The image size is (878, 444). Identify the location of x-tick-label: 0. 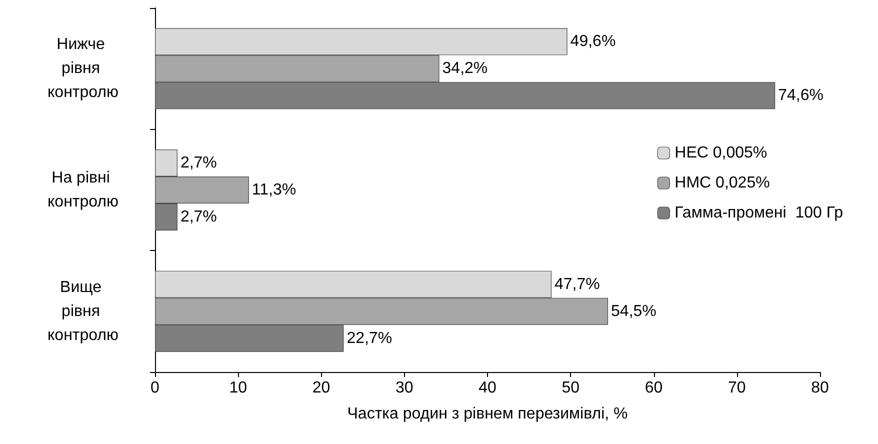
(155, 388).